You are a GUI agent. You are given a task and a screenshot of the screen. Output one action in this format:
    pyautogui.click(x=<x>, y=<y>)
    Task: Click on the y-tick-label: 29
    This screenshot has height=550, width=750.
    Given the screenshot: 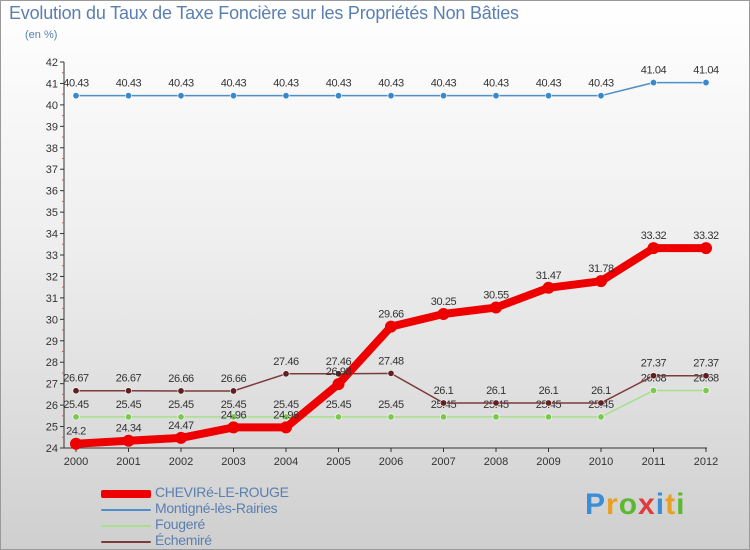 What is the action you would take?
    pyautogui.click(x=52, y=342)
    